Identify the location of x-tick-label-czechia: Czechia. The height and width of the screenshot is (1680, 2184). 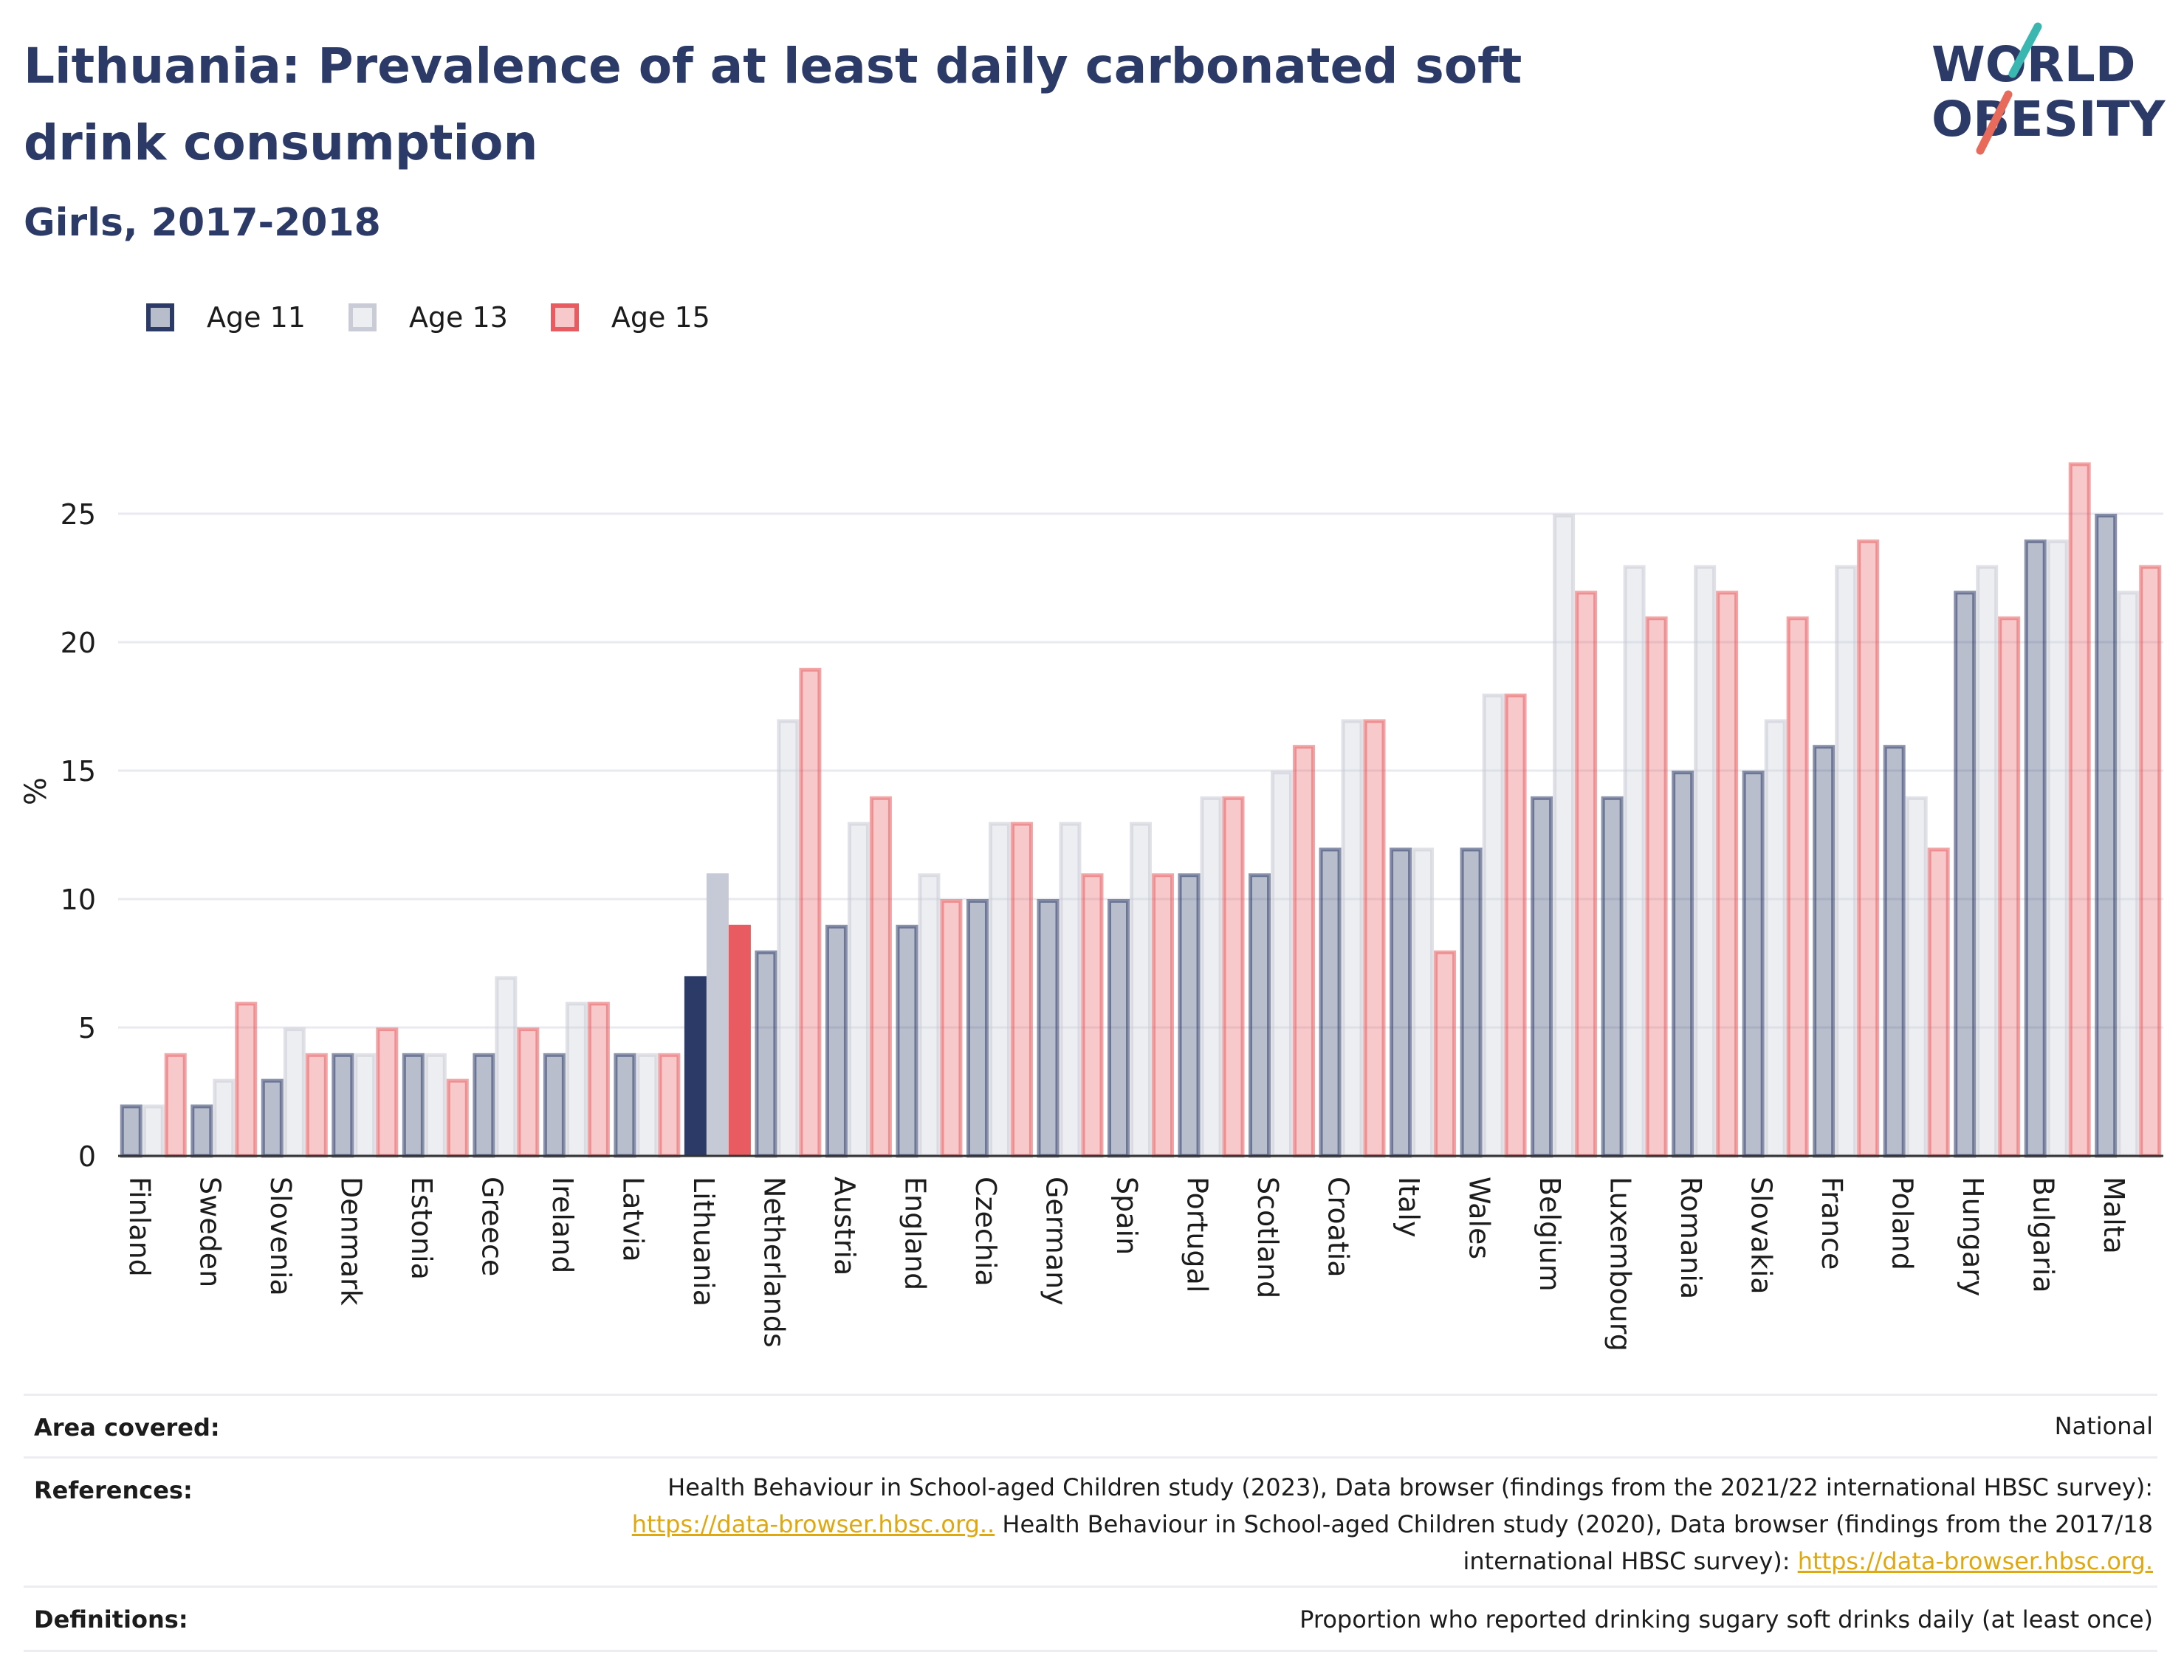
(986, 1232).